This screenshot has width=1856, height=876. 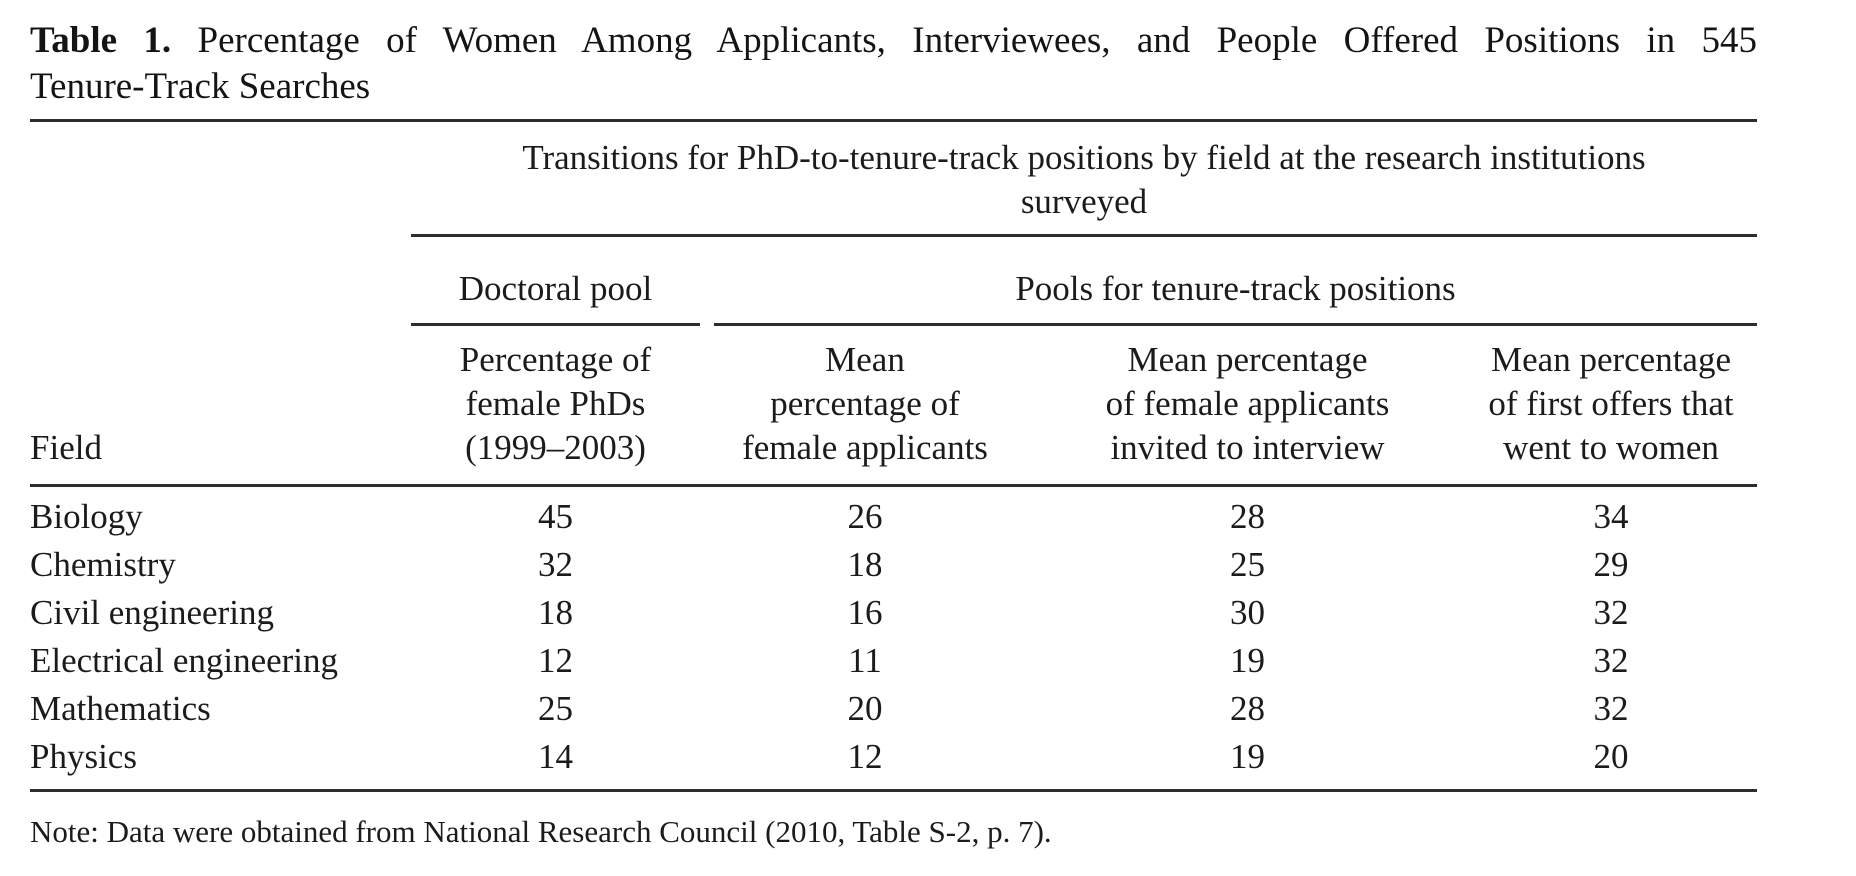 What do you see at coordinates (200, 86) in the screenshot?
I see `caption-line-2: Tenure-Track Searches` at bounding box center [200, 86].